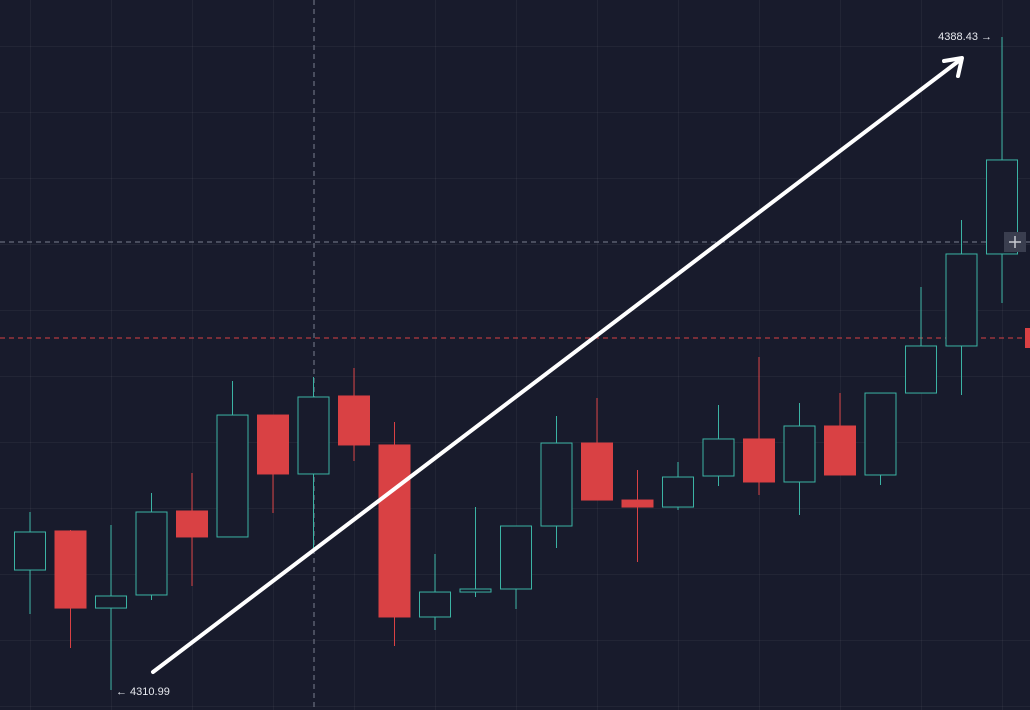 The width and height of the screenshot is (1030, 710). What do you see at coordinates (953, 67) in the screenshot?
I see `trend-arrow-head` at bounding box center [953, 67].